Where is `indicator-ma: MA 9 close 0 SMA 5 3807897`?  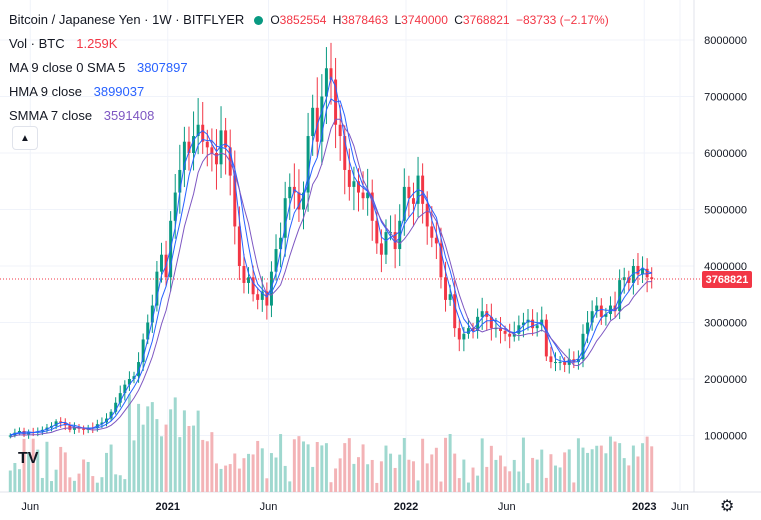 indicator-ma: MA 9 close 0 SMA 5 3807897 is located at coordinates (310, 68).